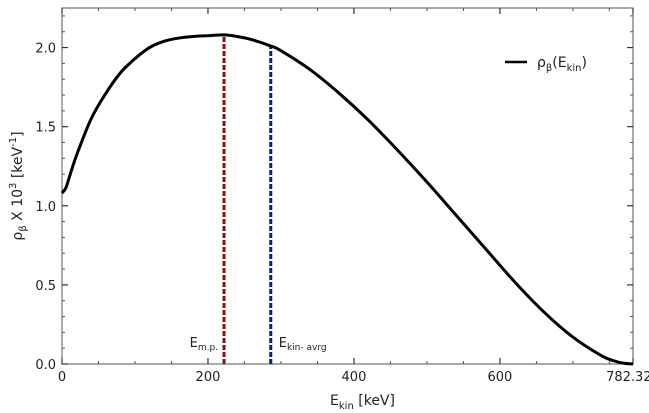  What do you see at coordinates (18, 185) in the screenshot?
I see `y-axis-label: ρβ X 103 [keV-1]` at bounding box center [18, 185].